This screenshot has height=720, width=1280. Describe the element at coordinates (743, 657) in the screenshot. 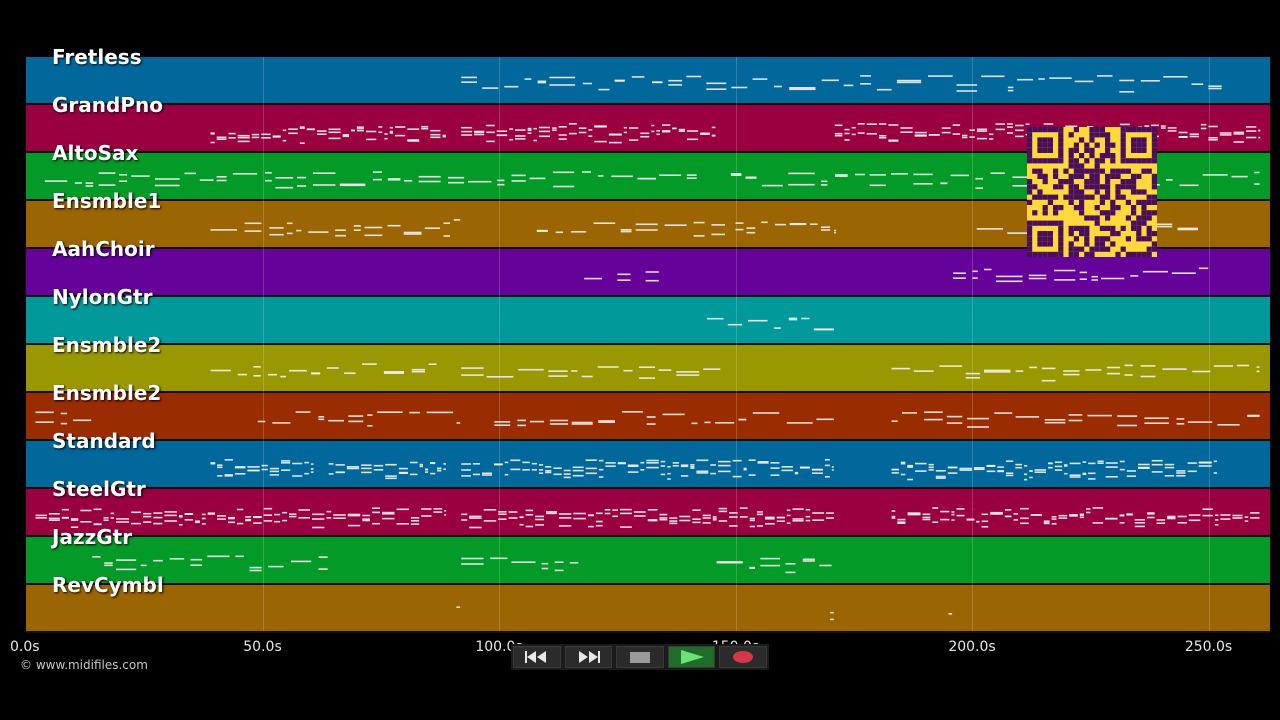

I see `record-button` at that location.